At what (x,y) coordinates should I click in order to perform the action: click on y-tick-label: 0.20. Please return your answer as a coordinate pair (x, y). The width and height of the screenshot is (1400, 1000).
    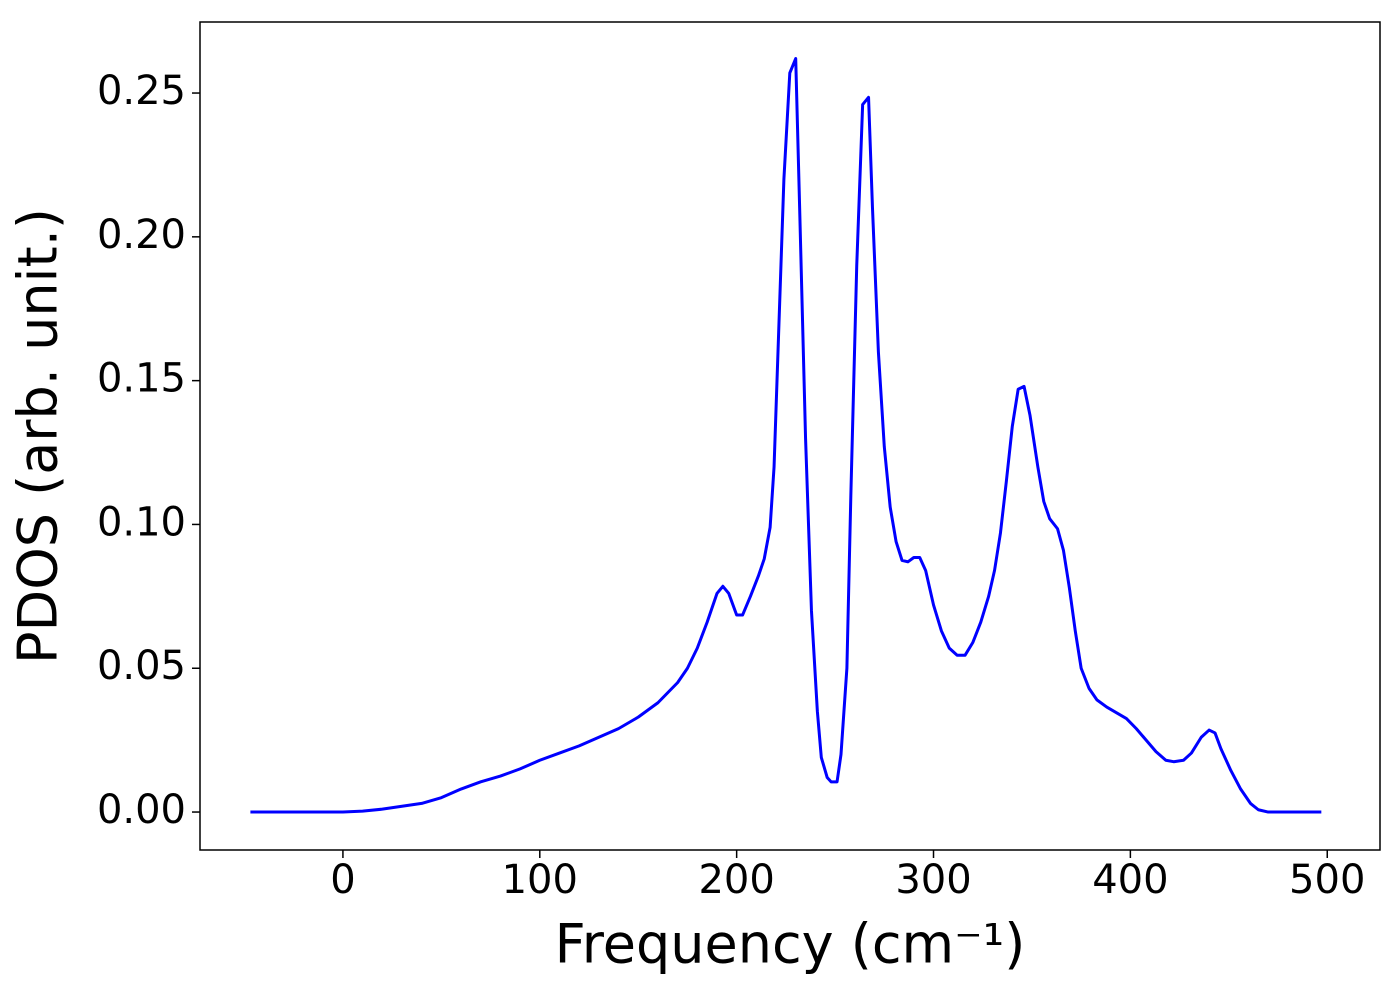
    Looking at the image, I should click on (141, 235).